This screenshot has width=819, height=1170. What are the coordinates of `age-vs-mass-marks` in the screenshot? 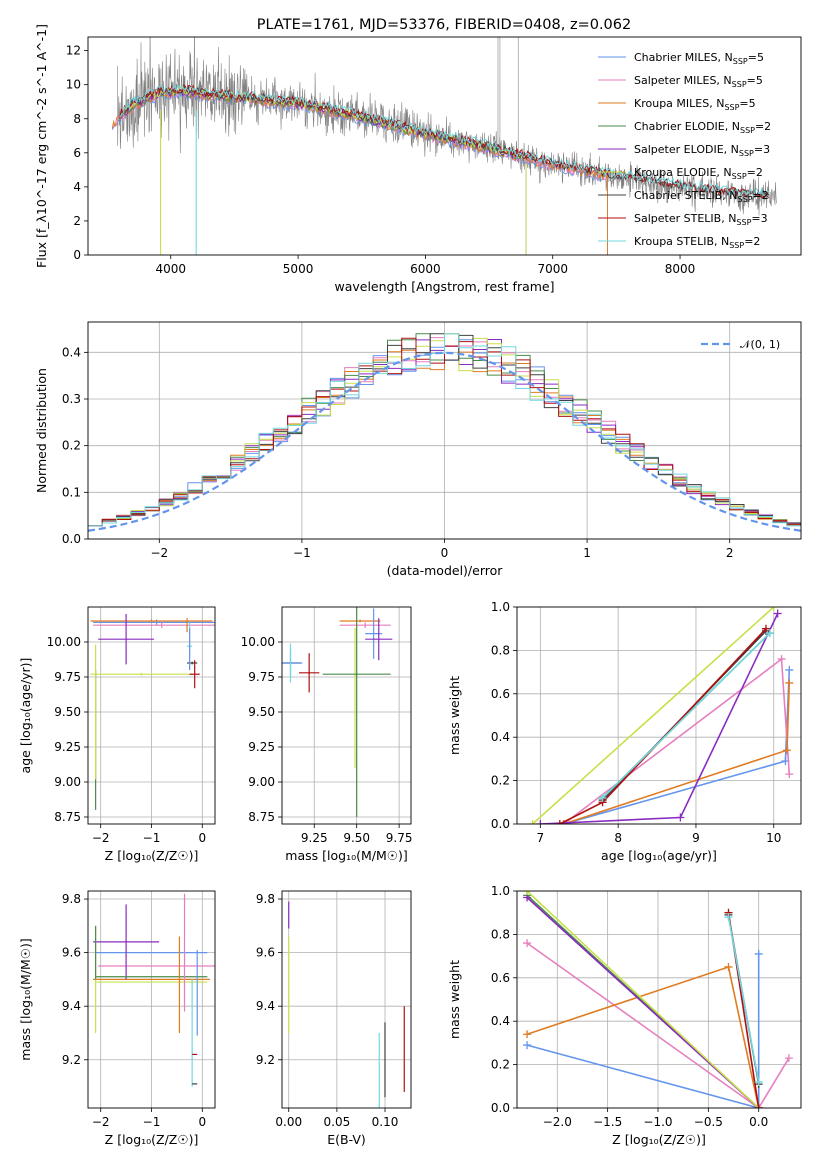 It's located at (337, 712).